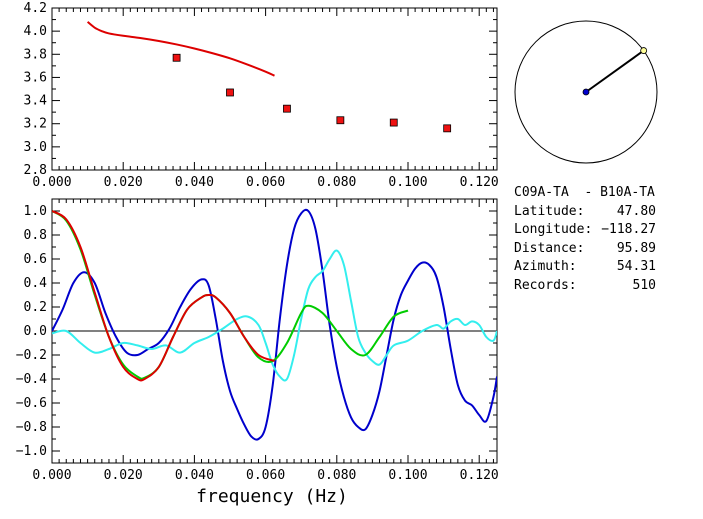 This screenshot has height=519, width=703. What do you see at coordinates (545, 266) in the screenshot?
I see `info-label: Azimuth:` at bounding box center [545, 266].